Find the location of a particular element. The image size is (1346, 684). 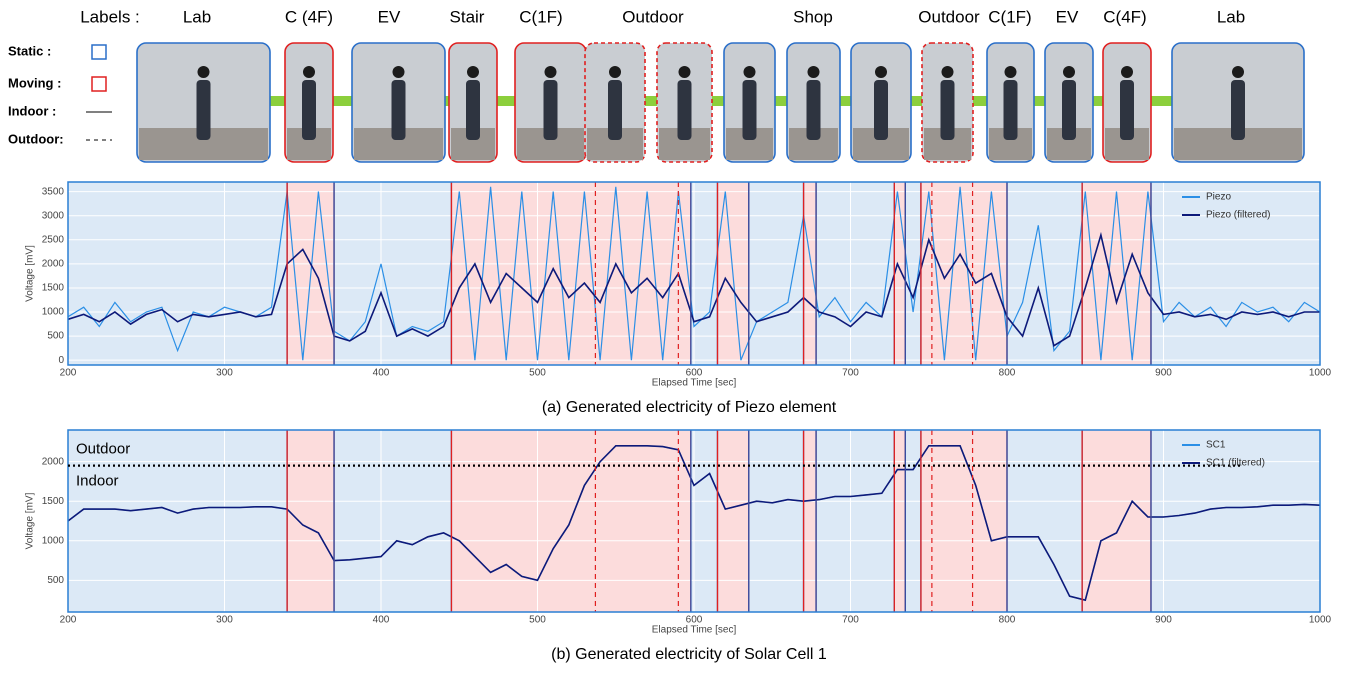

legend-label: Piezo (filtered) is located at coordinates (1238, 215).